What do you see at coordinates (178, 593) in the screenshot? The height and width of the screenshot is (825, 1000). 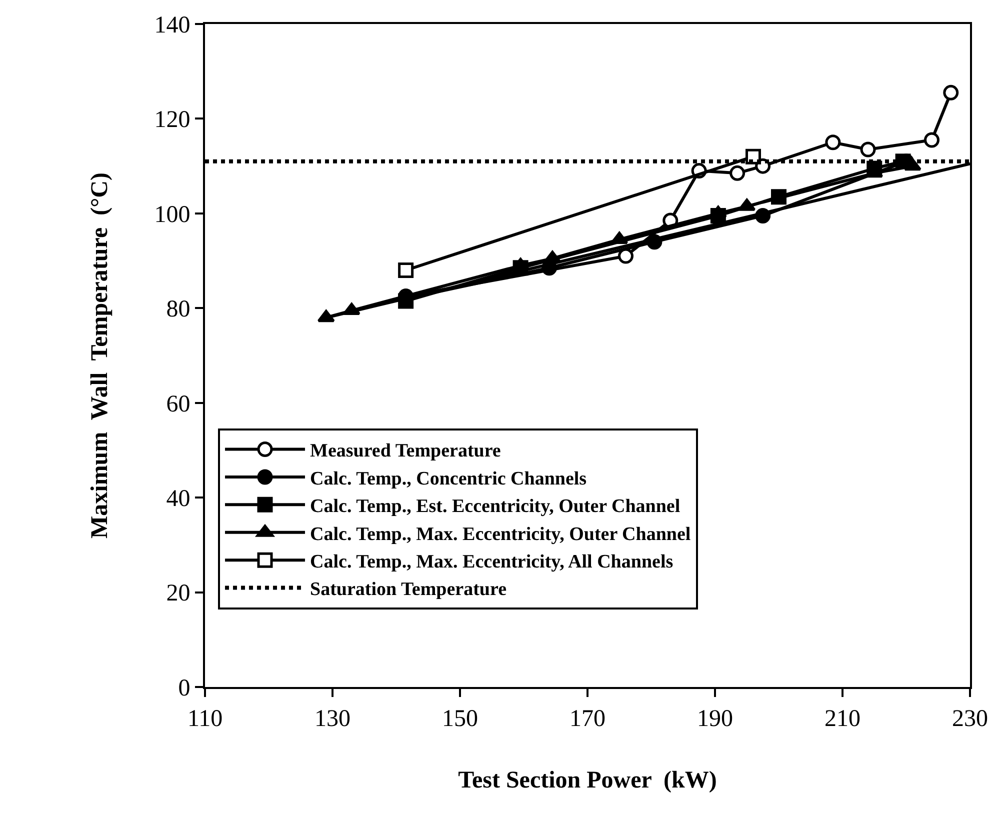 I see `y-tick-label: 20` at bounding box center [178, 593].